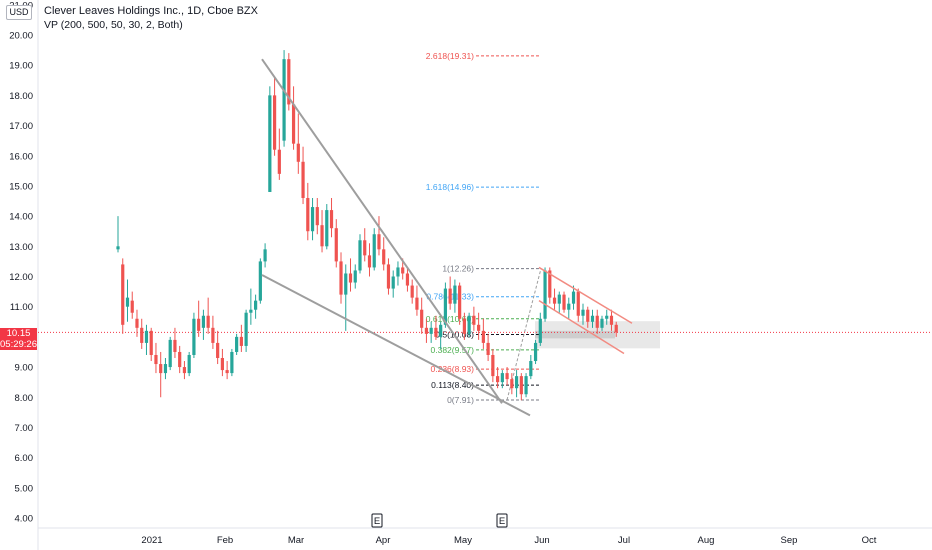  What do you see at coordinates (21, 96) in the screenshot?
I see `y-tick-label: 18.00` at bounding box center [21, 96].